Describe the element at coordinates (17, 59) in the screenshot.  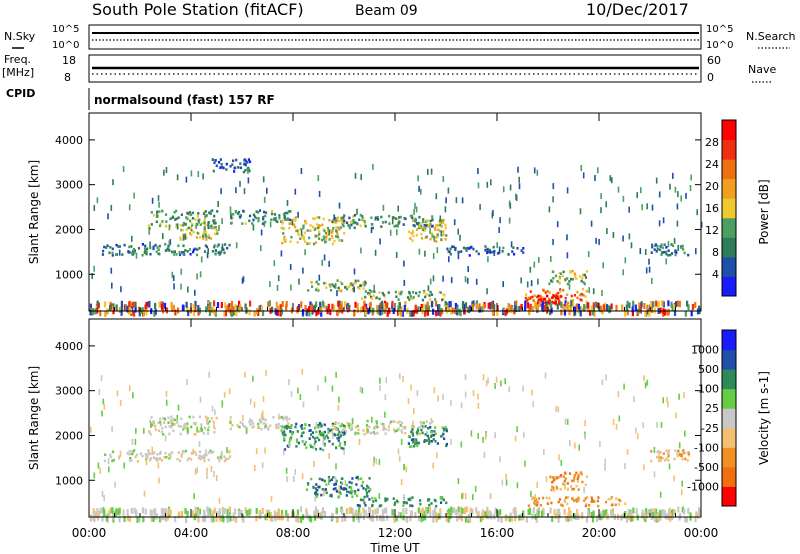
I see `freq-label: Freq.` at that location.